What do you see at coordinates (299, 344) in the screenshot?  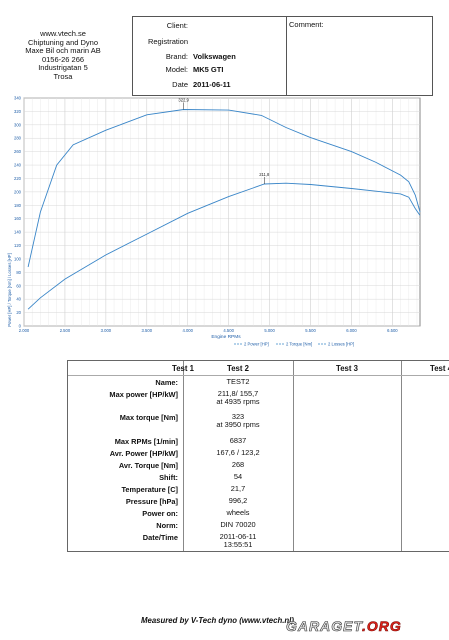 I see `legend-entry: 2 Torque [Nm]` at bounding box center [299, 344].